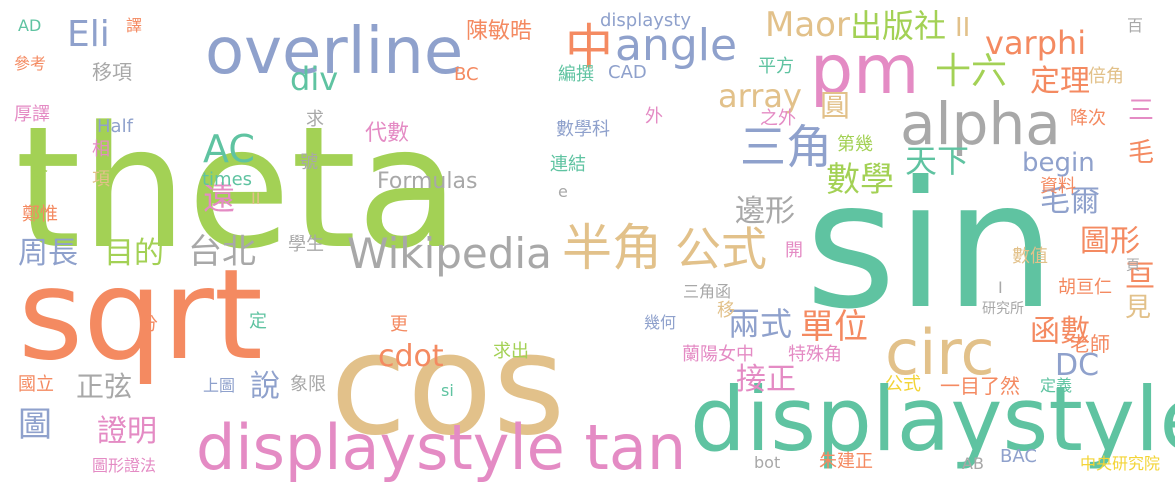 This screenshot has width=1175, height=482. Describe the element at coordinates (568, 164) in the screenshot. I see `word-cjk-79: 連結` at that location.